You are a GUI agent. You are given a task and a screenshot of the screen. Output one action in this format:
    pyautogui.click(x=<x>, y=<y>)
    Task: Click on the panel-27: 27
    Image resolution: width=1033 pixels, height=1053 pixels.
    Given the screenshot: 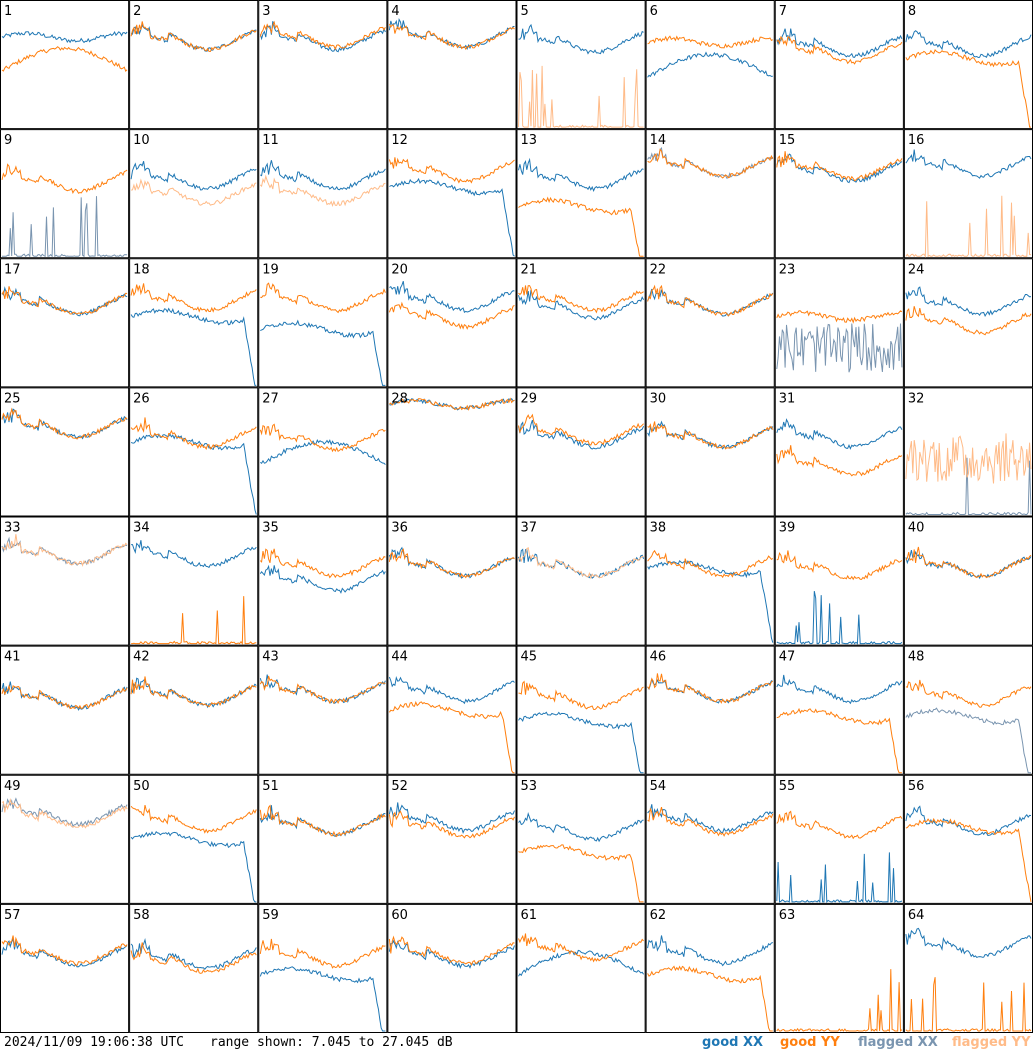 What is the action you would take?
    pyautogui.click(x=323, y=452)
    